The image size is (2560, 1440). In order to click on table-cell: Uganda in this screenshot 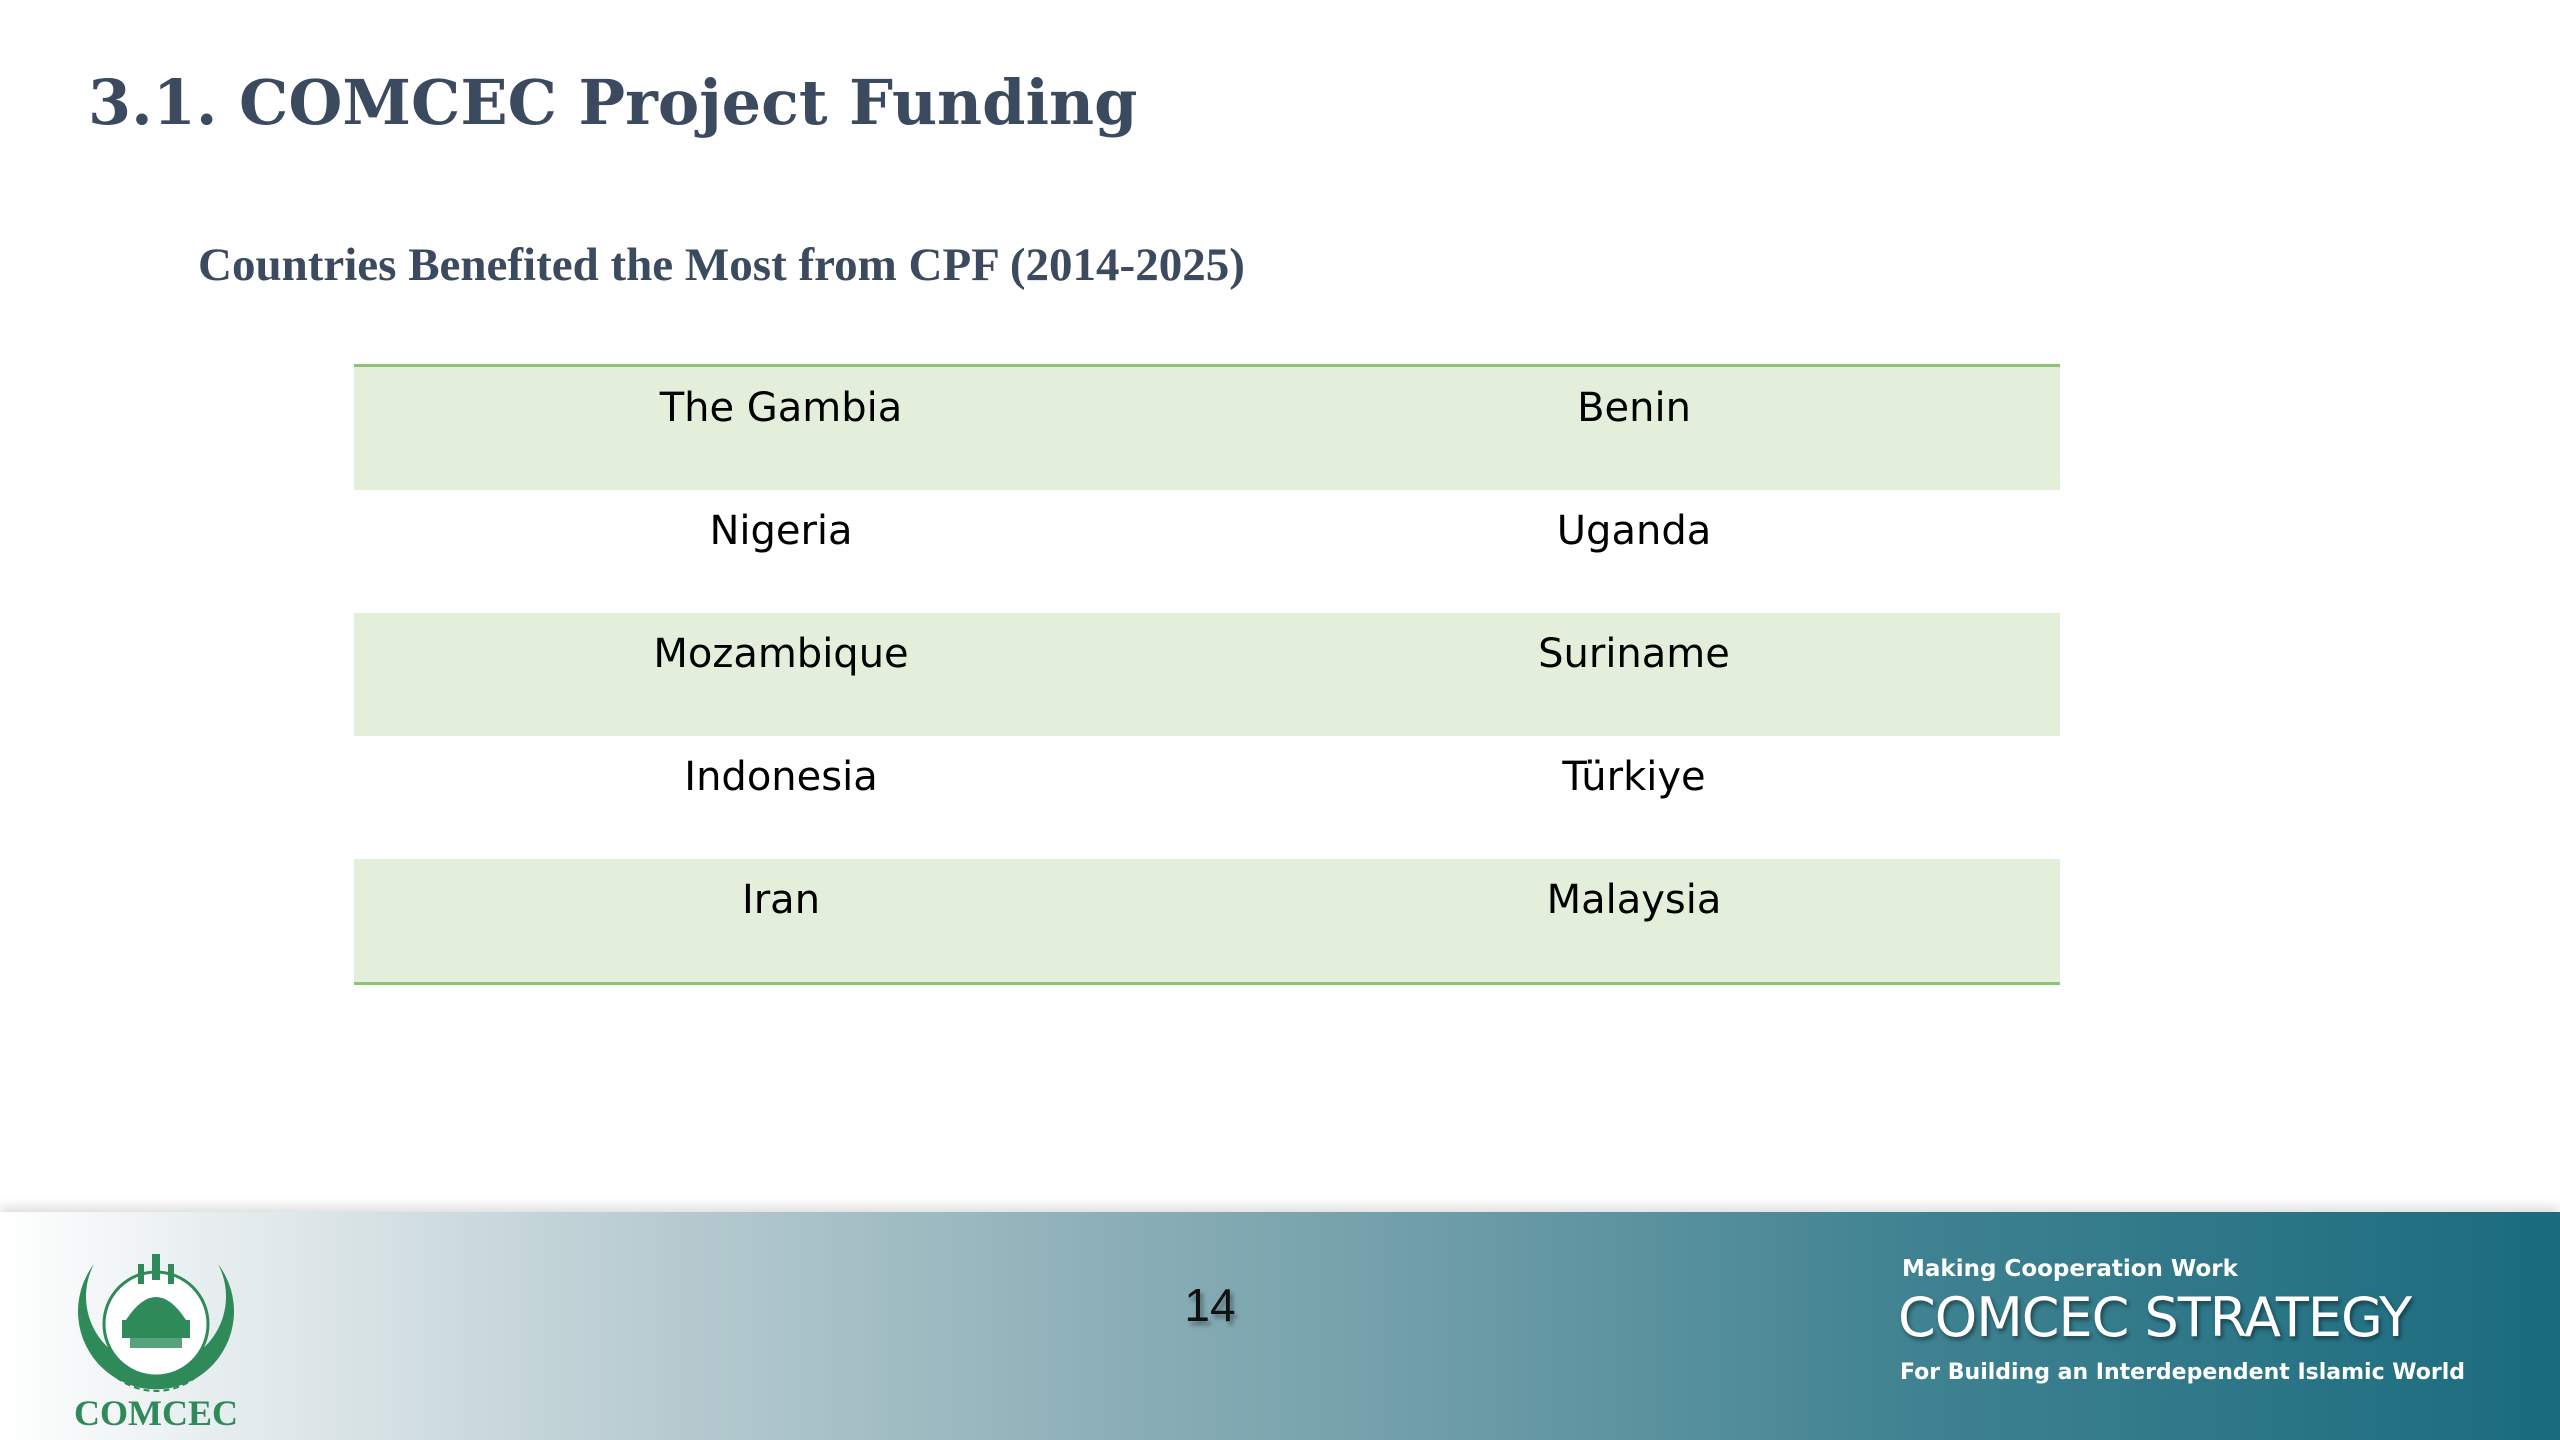, I will do `click(1634, 551)`.